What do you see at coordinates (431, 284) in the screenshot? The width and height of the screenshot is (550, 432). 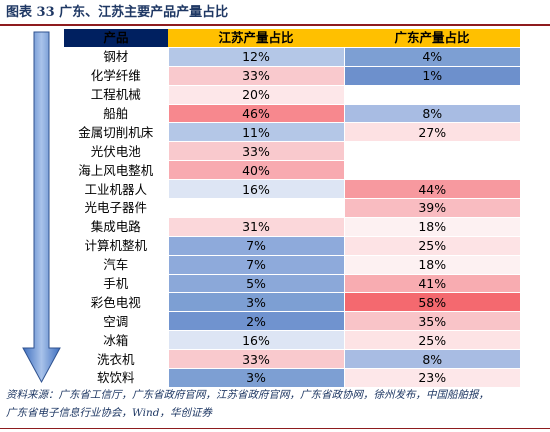 I see `guangdong-share-cell: 41%` at bounding box center [431, 284].